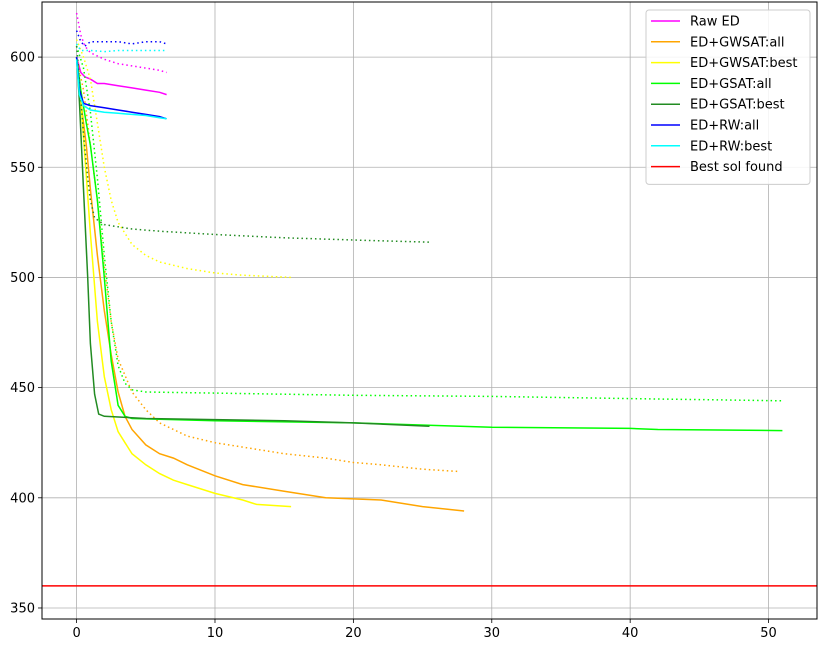 This screenshot has width=820, height=648. I want to click on series-raw-ed-dotted, so click(121, 43).